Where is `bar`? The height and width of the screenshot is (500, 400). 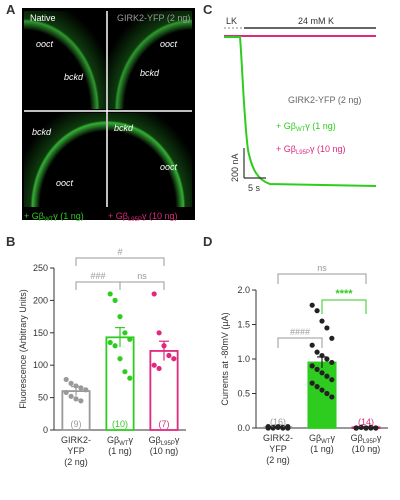 bar is located at coordinates (120, 383).